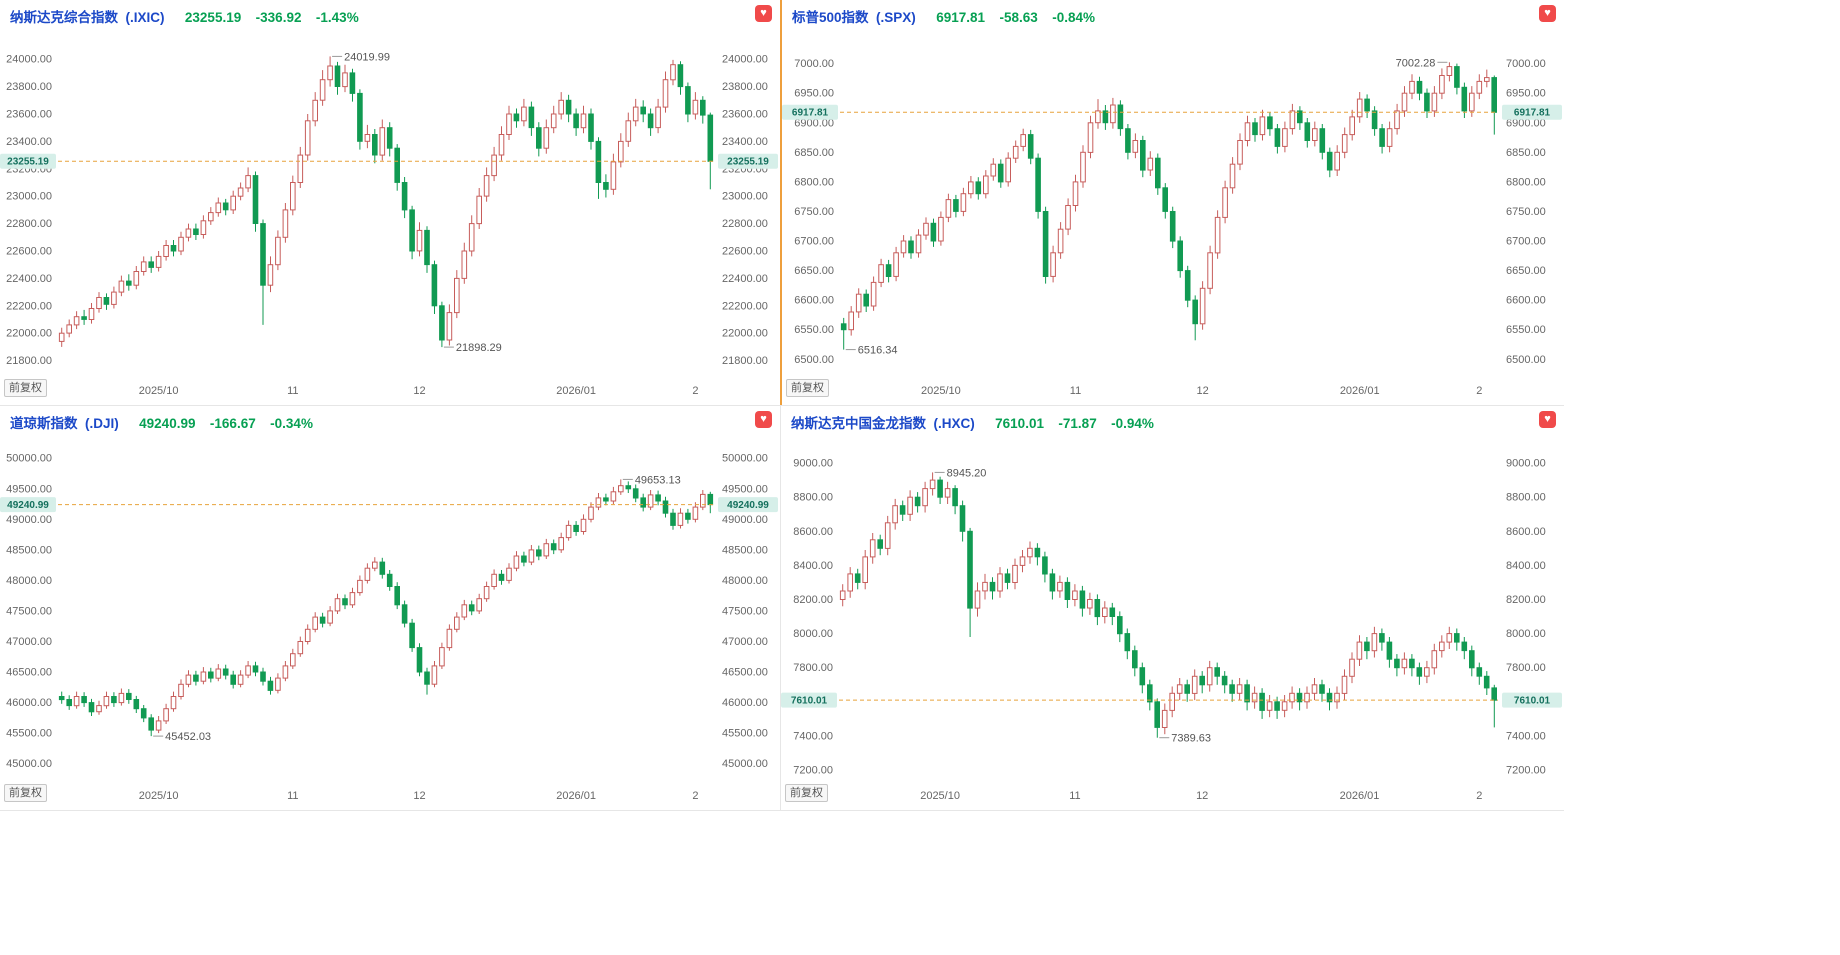 This screenshot has width=1840, height=955. I want to click on svg-text: 8600.00, so click(1526, 532).